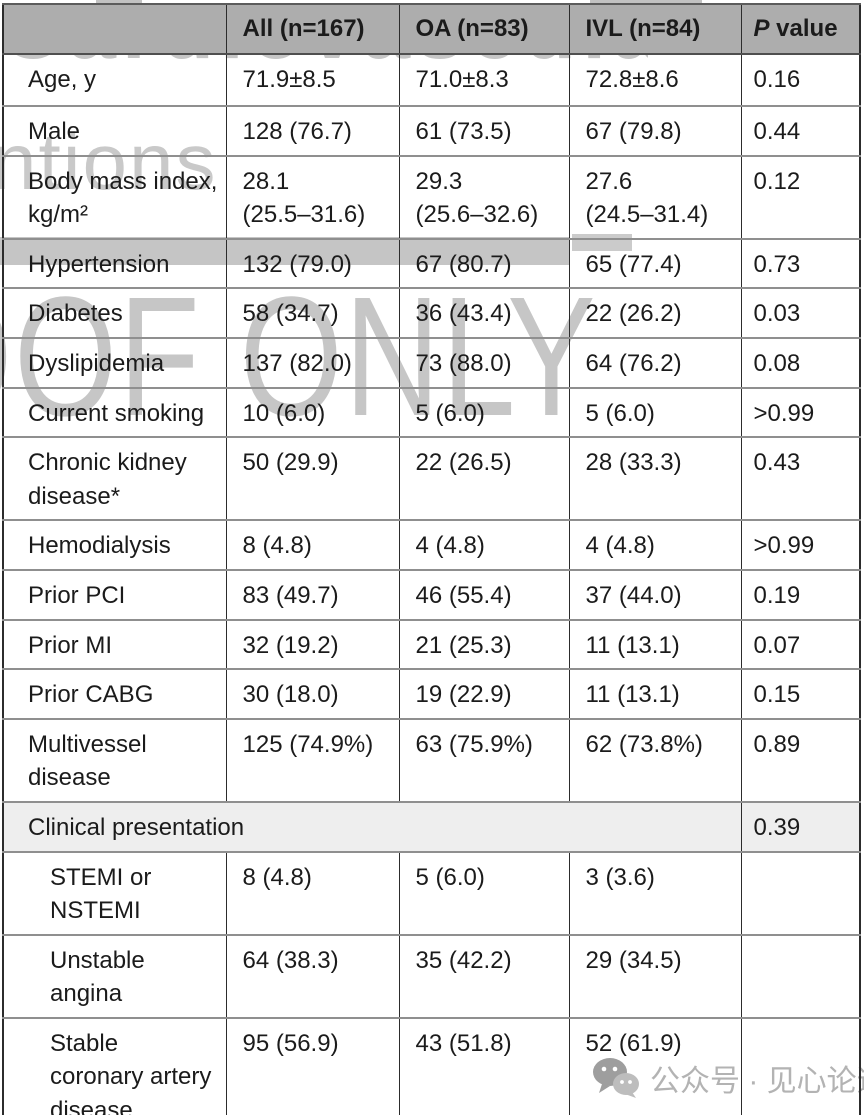  What do you see at coordinates (483, 362) in the screenshot?
I see `cell-oa: 73 (88.0)` at bounding box center [483, 362].